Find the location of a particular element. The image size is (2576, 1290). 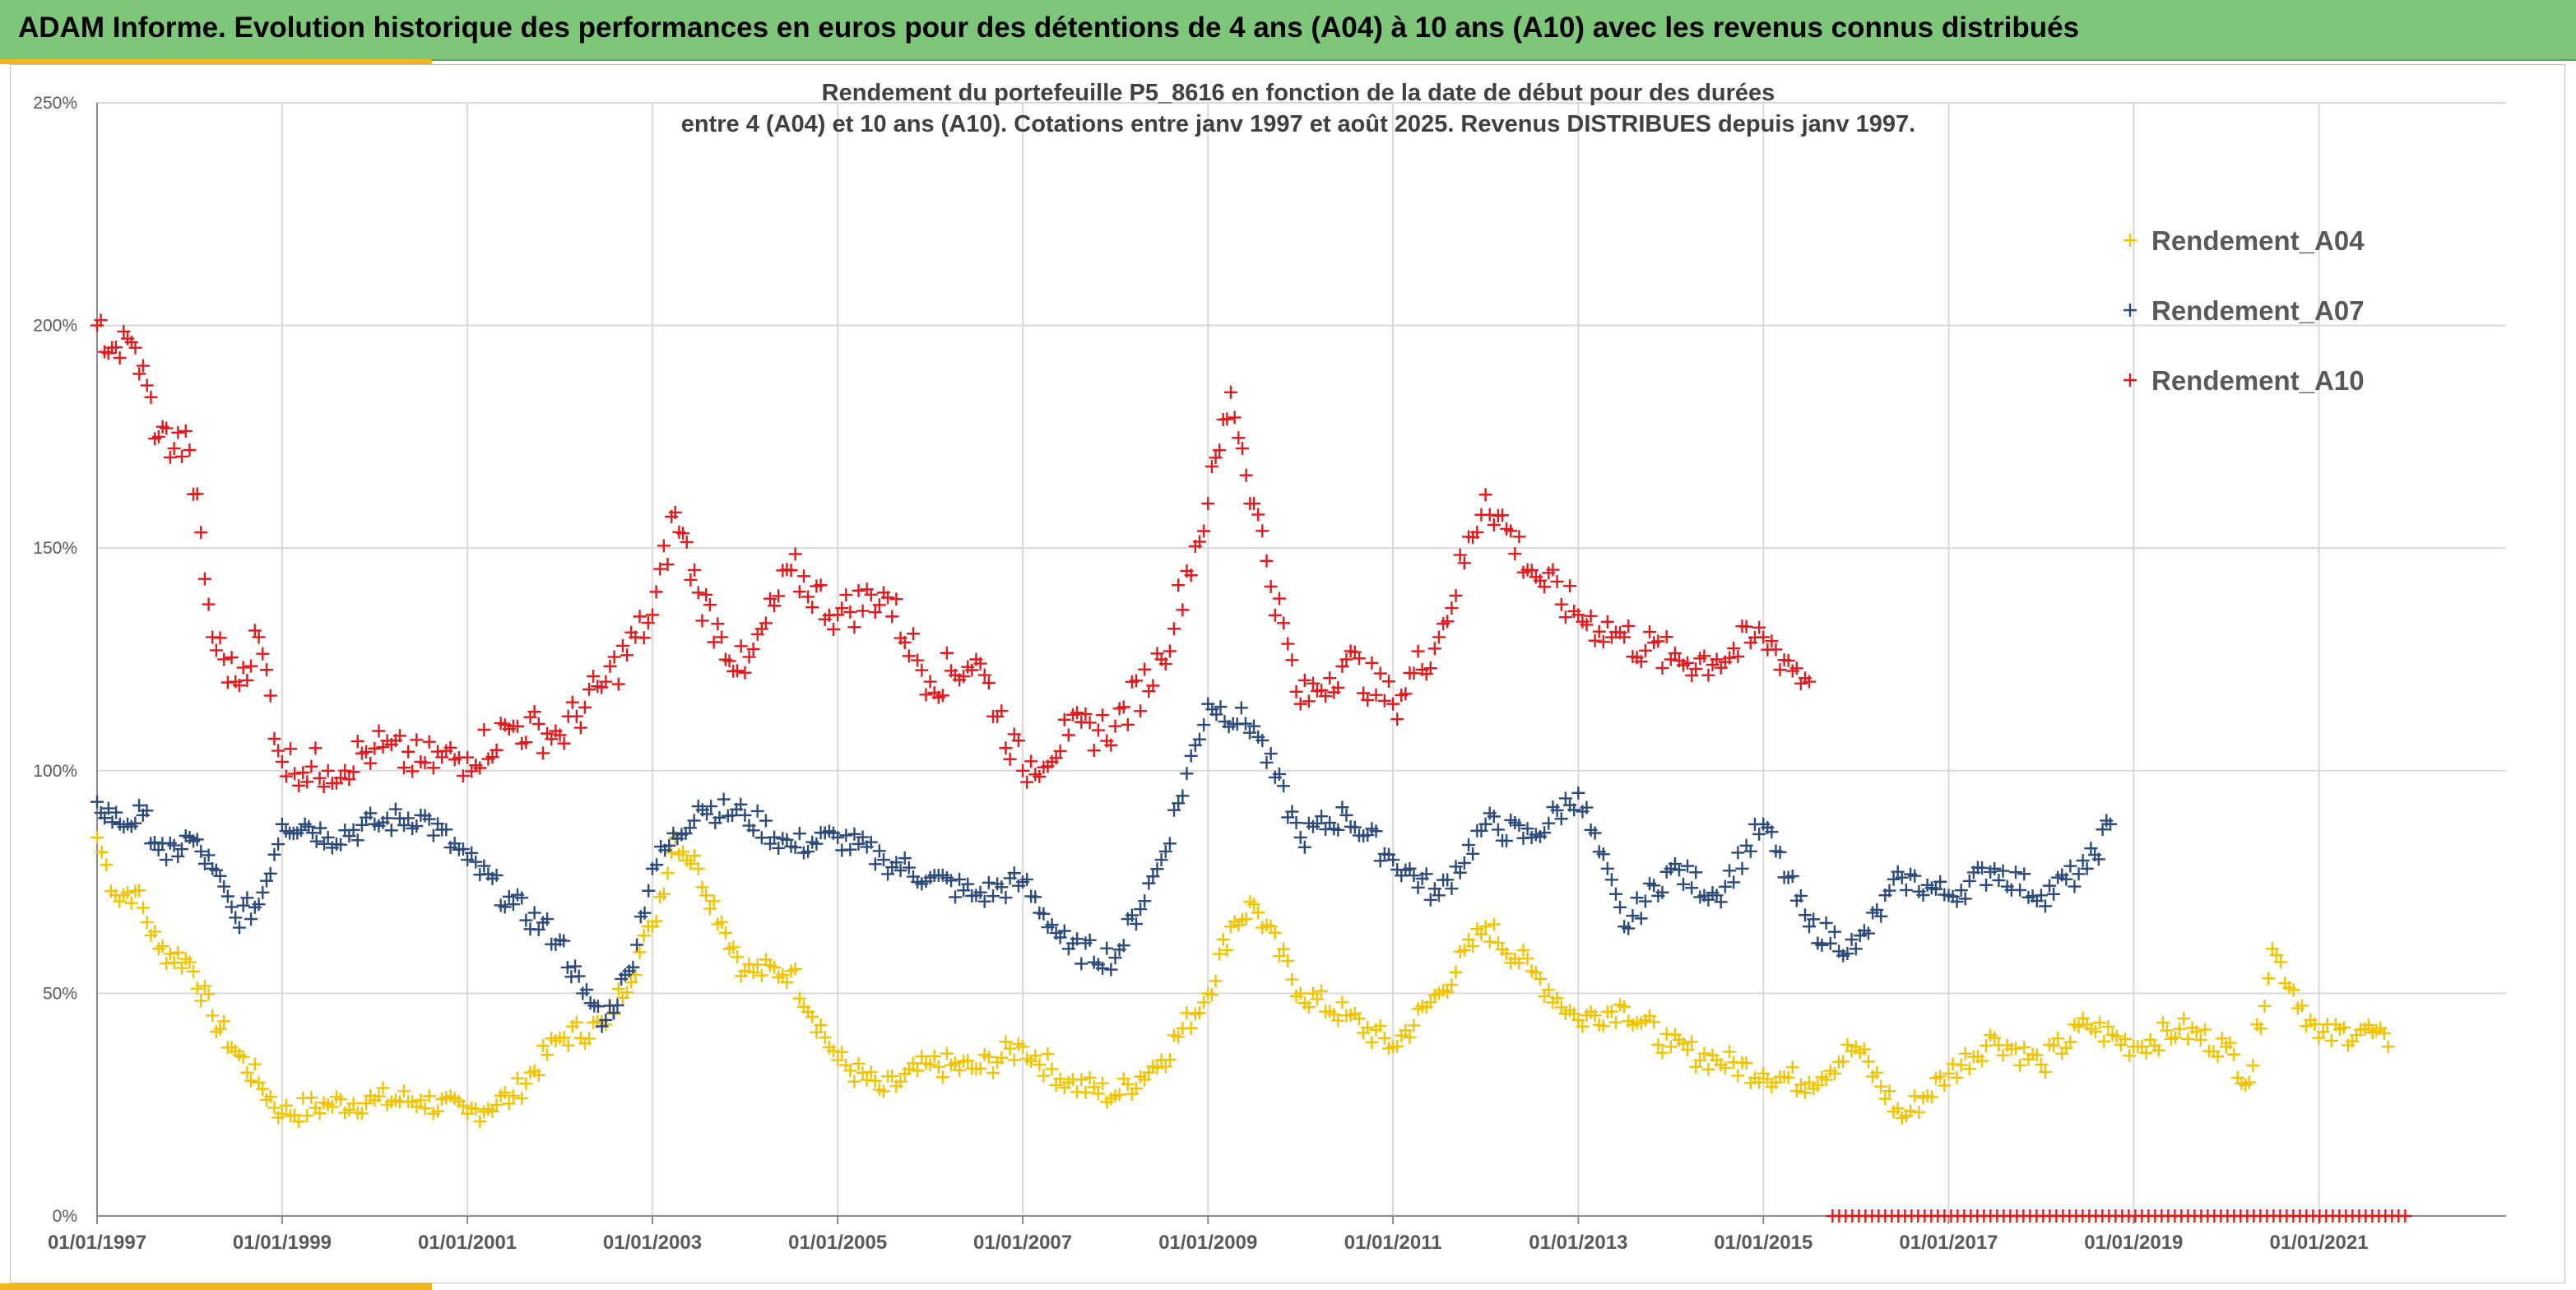

legend-marker-Rendement_A04 is located at coordinates (2130, 240).